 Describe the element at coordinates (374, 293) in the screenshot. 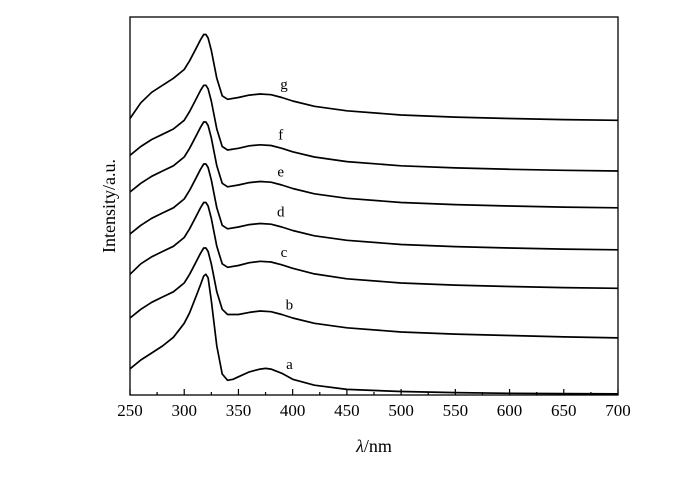

I see `series-line-b` at that location.